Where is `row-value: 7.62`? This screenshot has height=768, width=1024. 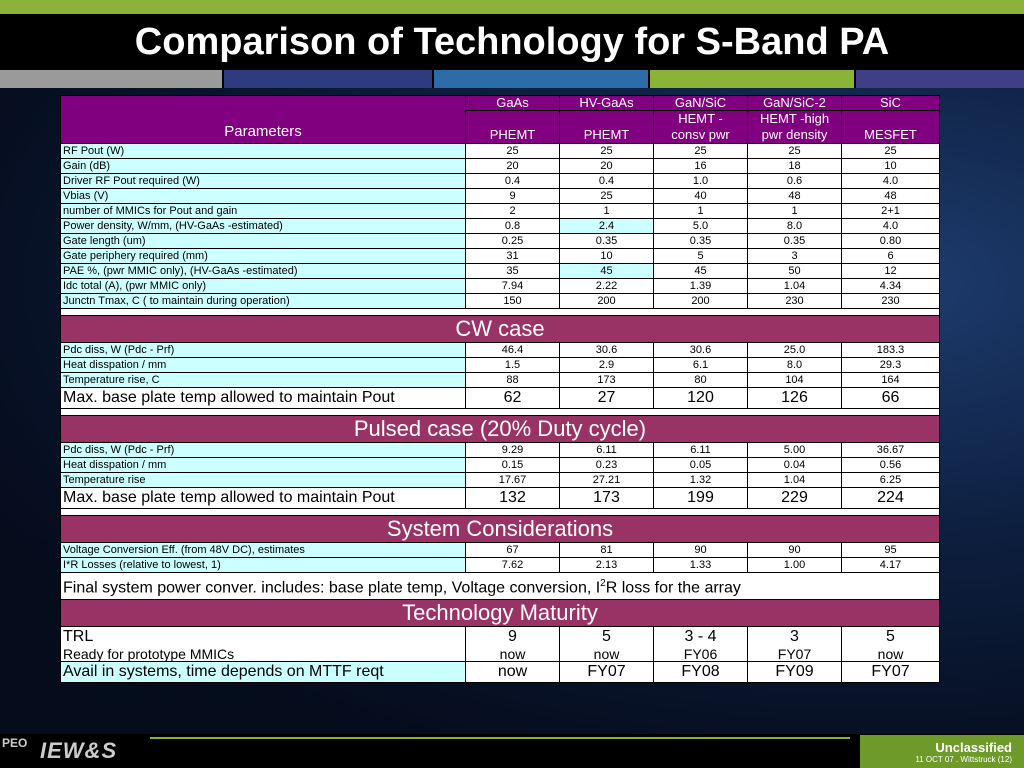 row-value: 7.62 is located at coordinates (512, 565).